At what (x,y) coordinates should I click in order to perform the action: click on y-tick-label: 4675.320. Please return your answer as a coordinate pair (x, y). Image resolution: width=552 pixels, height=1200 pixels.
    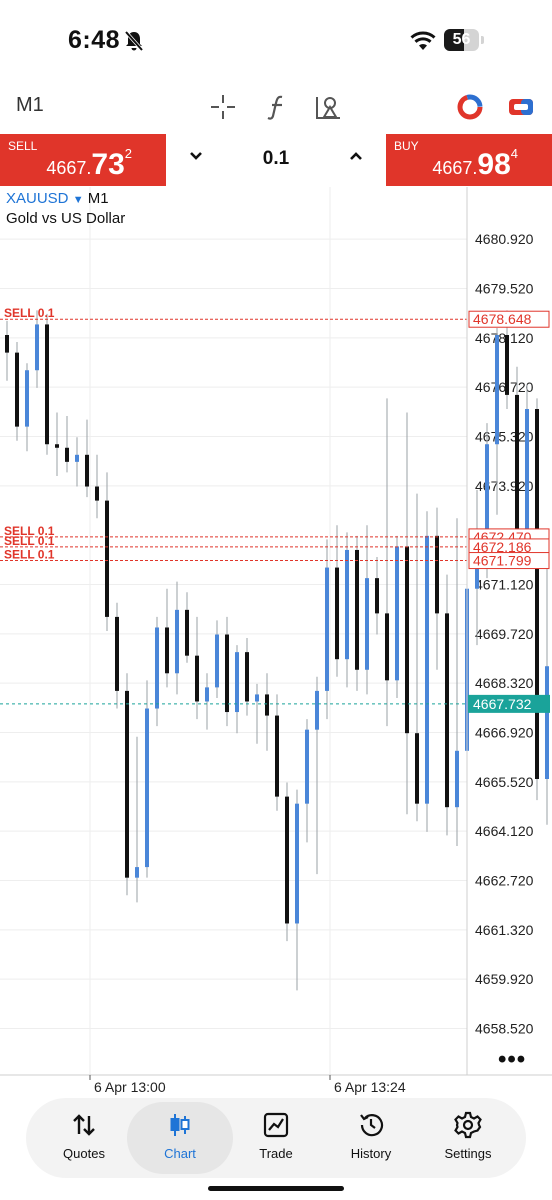
    Looking at the image, I should click on (504, 436).